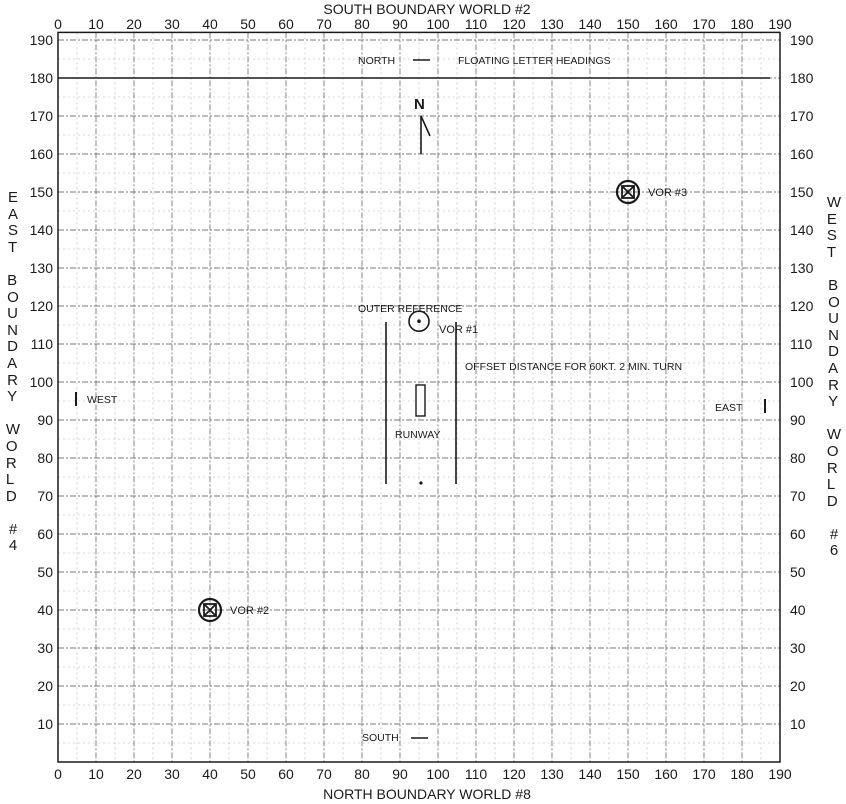  I want to click on x-tick-label-top: 50, so click(248, 24).